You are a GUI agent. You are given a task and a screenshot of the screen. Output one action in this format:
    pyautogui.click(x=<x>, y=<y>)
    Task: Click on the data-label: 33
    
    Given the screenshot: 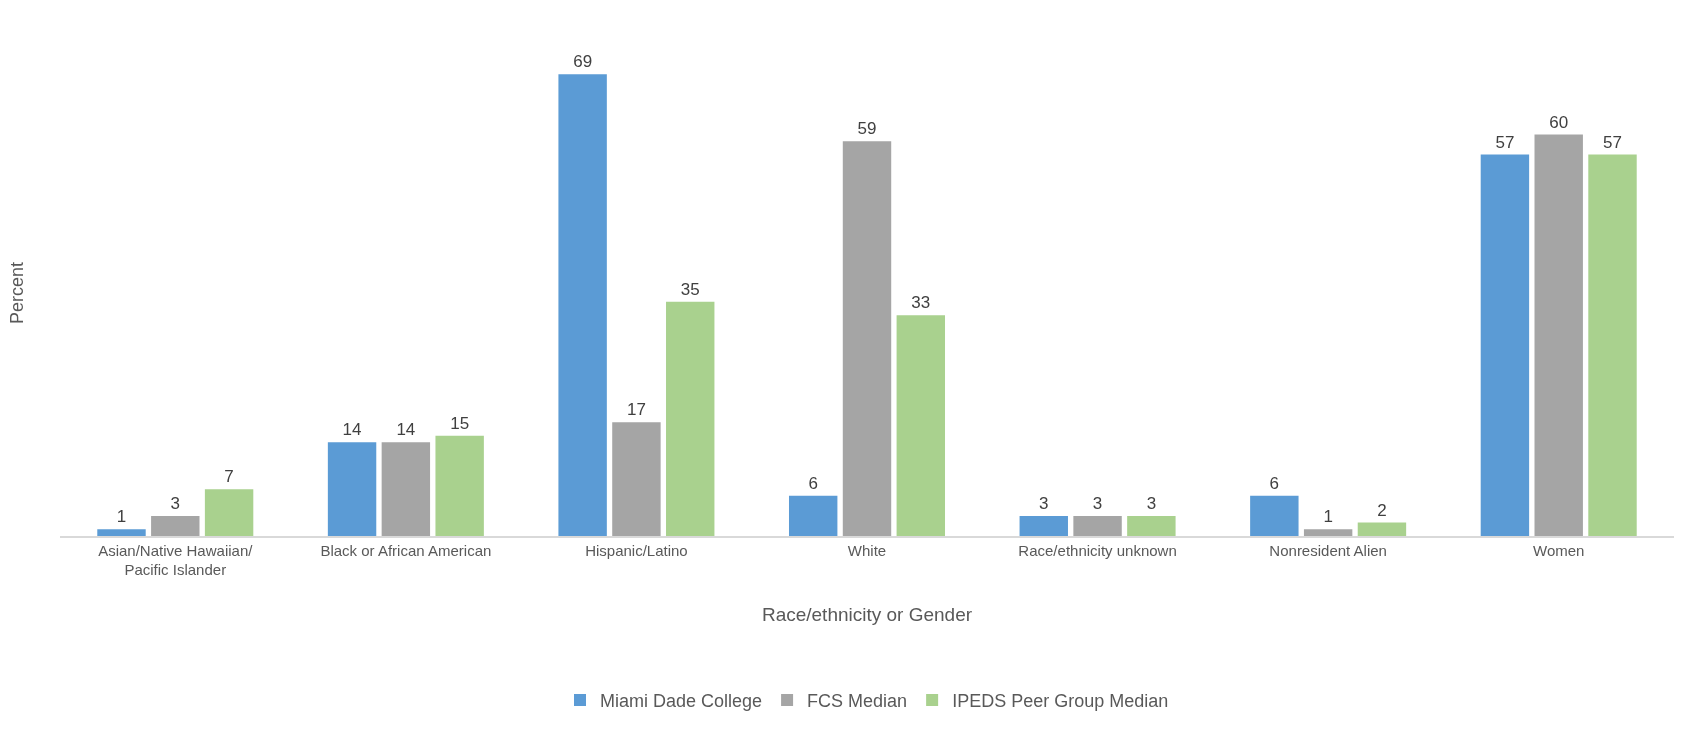 What is the action you would take?
    pyautogui.click(x=921, y=303)
    